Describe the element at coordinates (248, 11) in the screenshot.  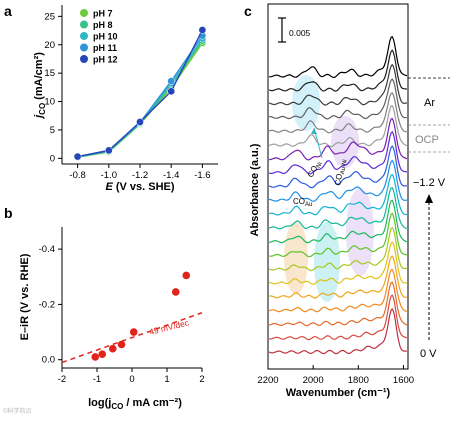
I see `panel-c-letter: c` at that location.